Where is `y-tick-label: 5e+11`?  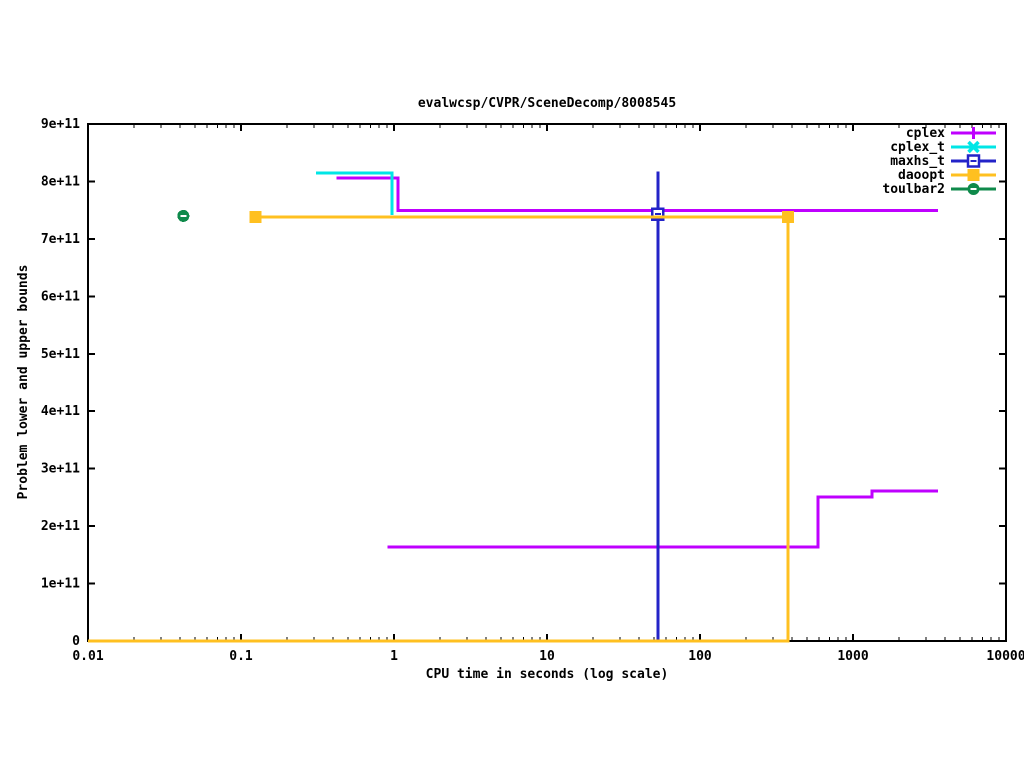 y-tick-label: 5e+11 is located at coordinates (60, 354).